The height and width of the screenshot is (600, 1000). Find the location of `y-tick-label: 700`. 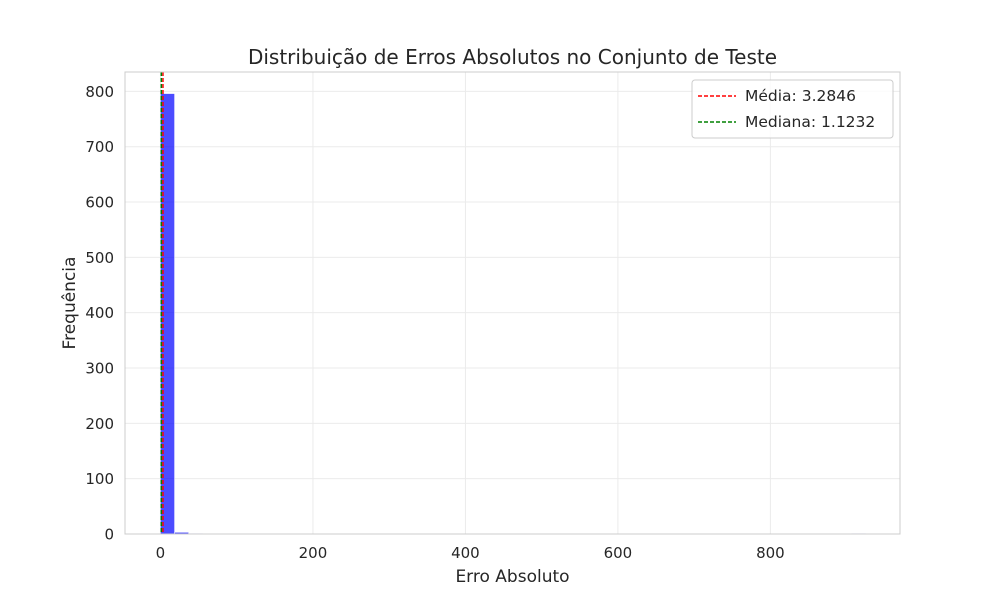

y-tick-label: 700 is located at coordinates (99, 147).